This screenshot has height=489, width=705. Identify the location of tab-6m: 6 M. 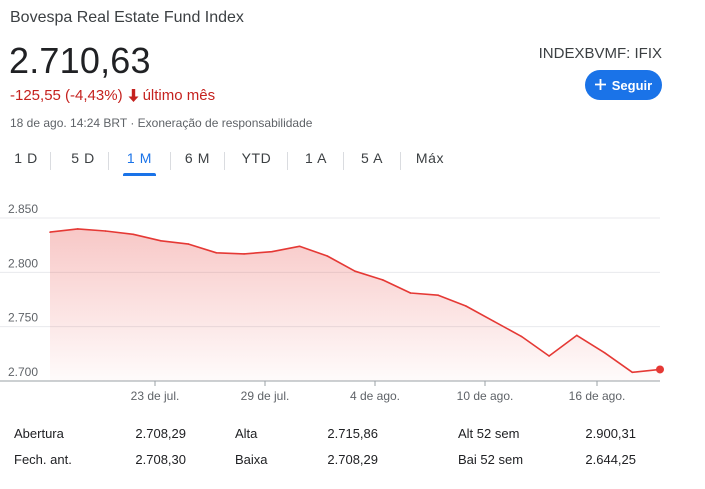
(197, 158).